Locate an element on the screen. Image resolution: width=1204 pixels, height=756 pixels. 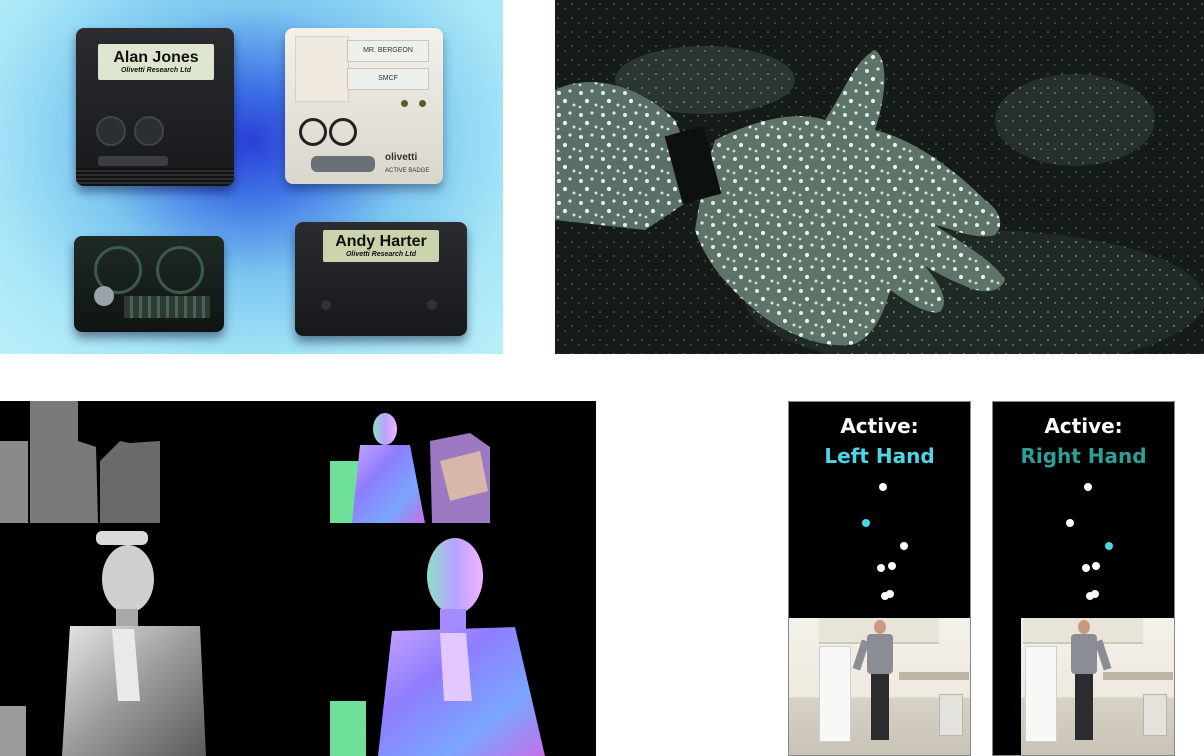
badge-andy-harter: Andy Harter Olivetti Research Ltd is located at coordinates (381, 279).